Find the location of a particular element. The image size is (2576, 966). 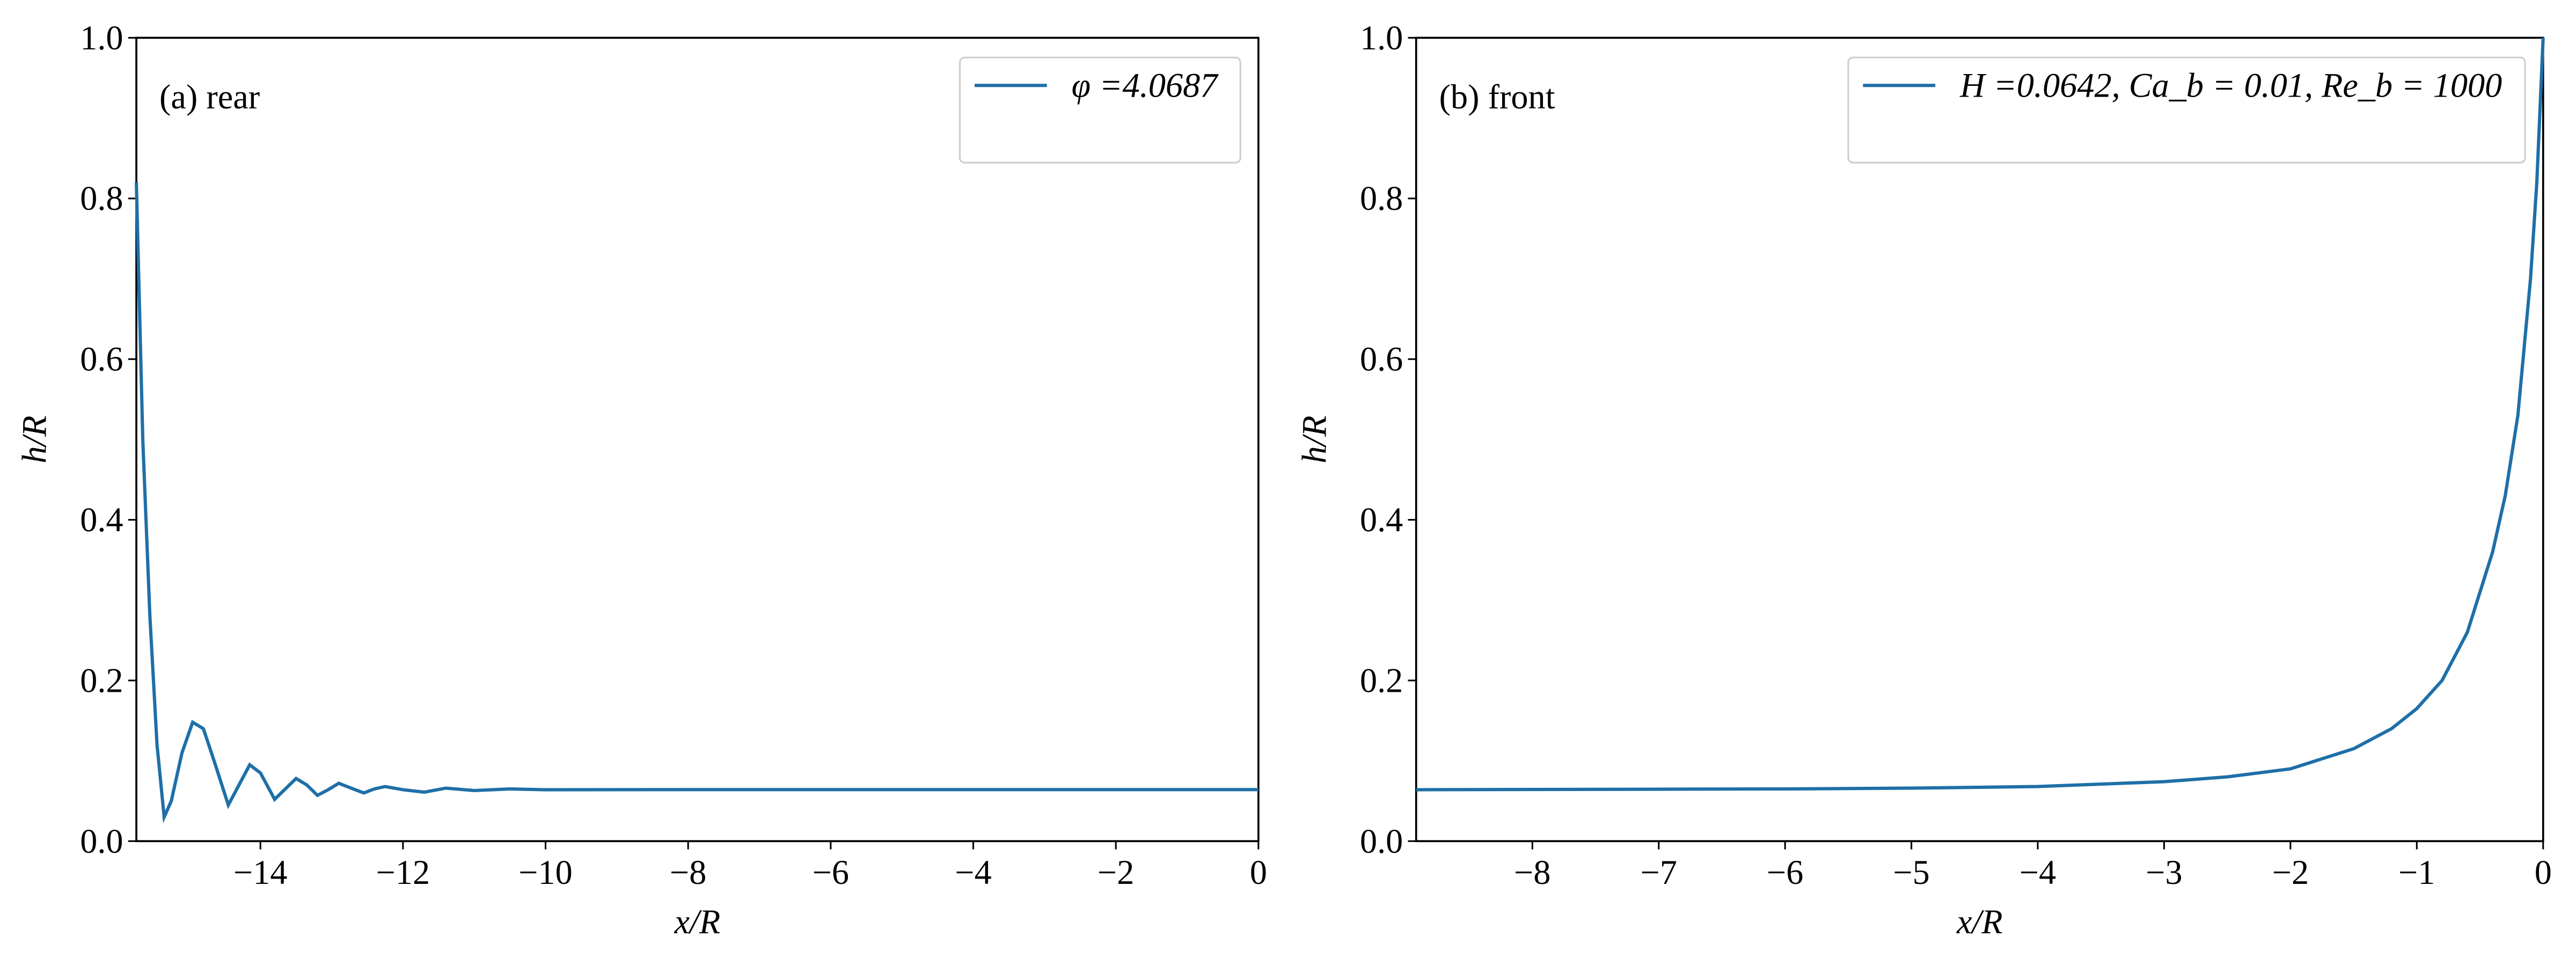

x-tick-label: −5 is located at coordinates (1911, 872).